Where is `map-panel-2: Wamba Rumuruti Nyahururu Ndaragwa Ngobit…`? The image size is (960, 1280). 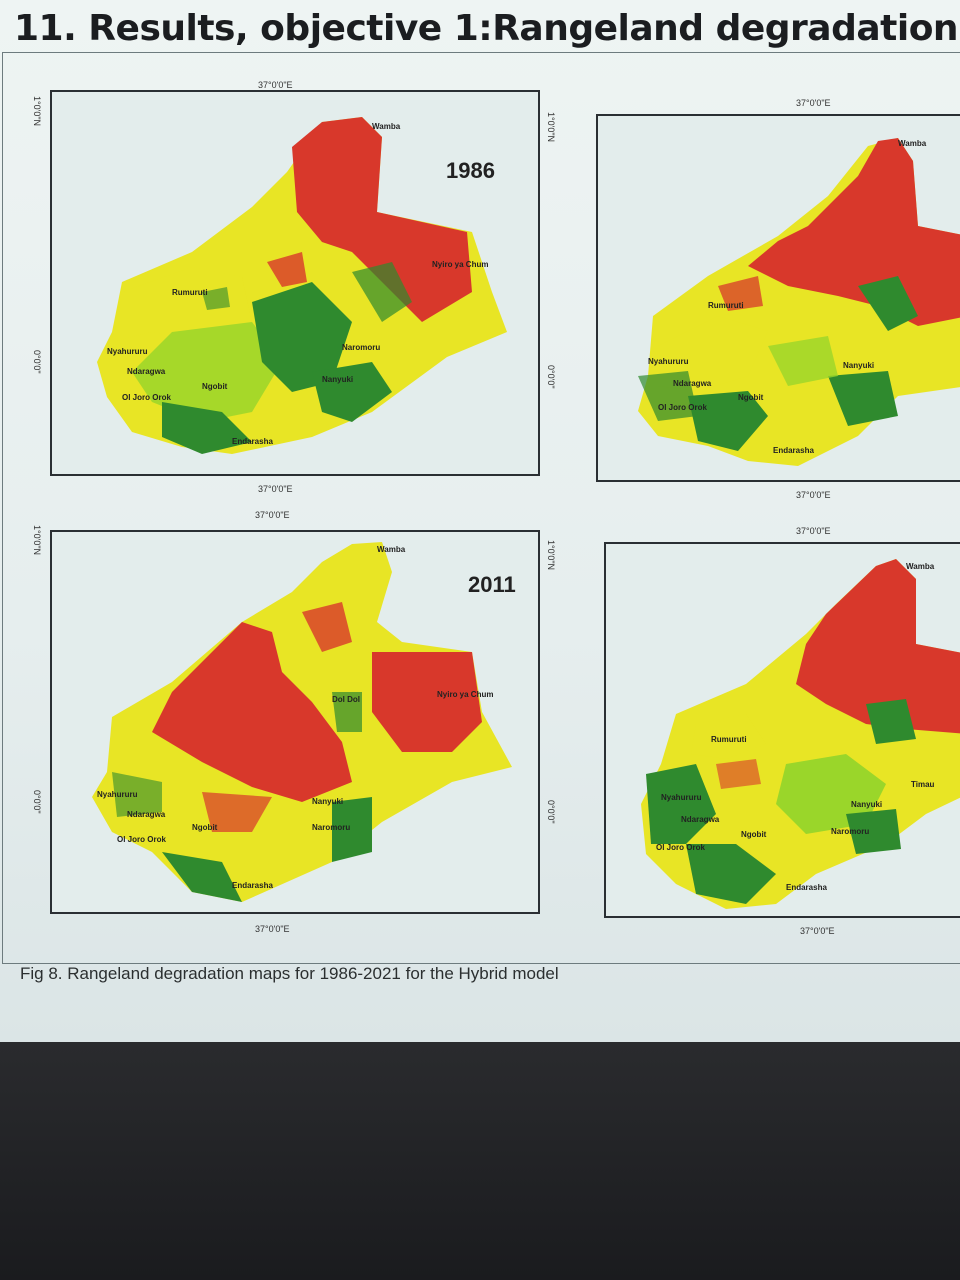 map-panel-2: Wamba Rumuruti Nyahururu Ndaragwa Ngobit… is located at coordinates (778, 298).